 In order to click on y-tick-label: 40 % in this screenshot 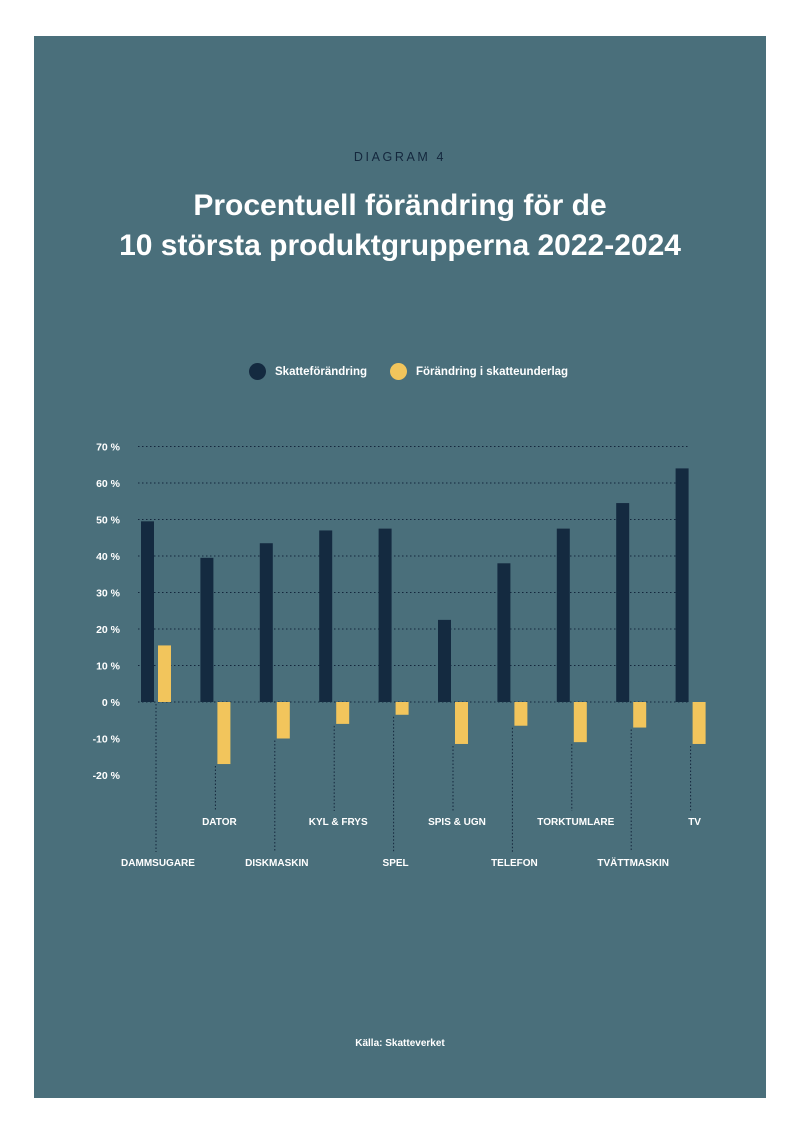, I will do `click(108, 557)`.